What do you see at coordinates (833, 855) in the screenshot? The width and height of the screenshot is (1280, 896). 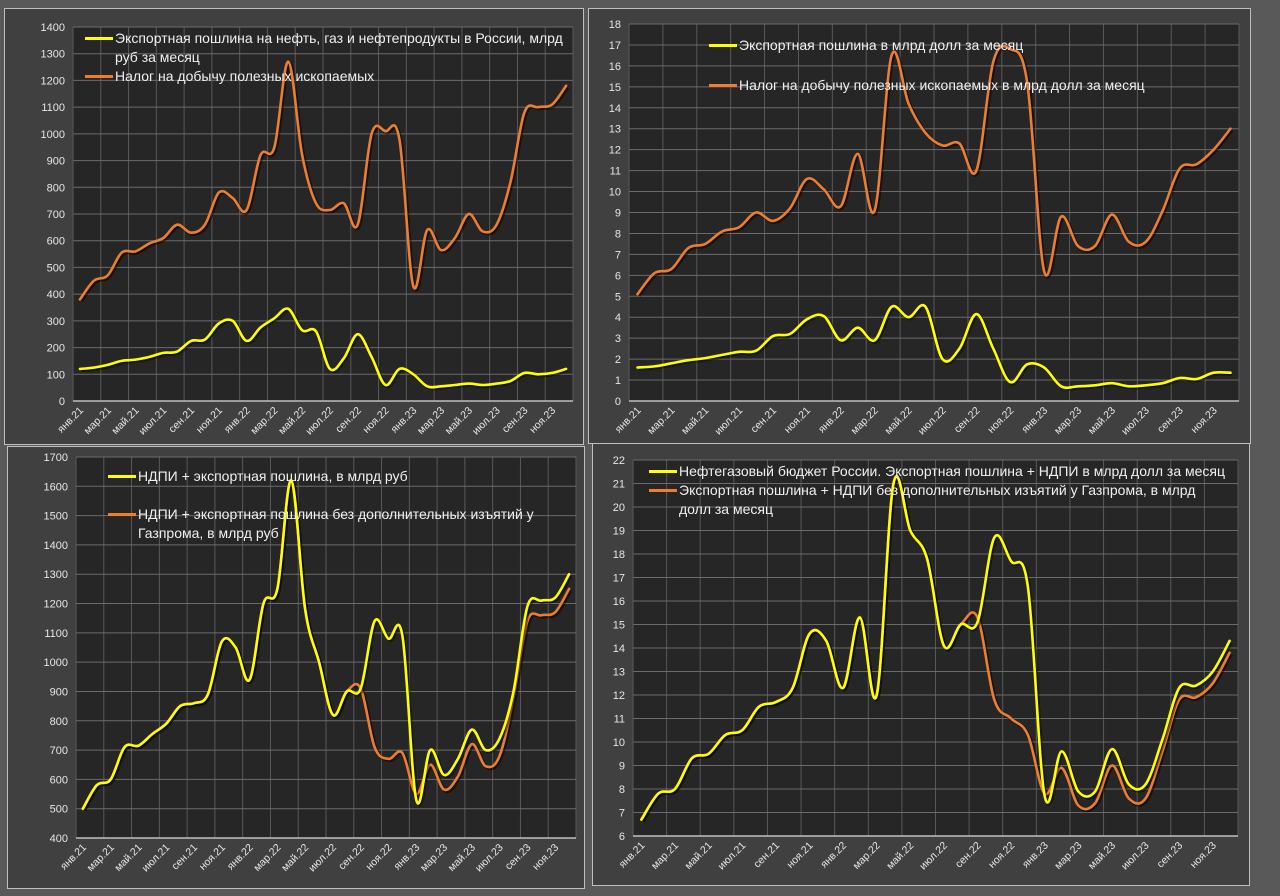 I see `x-tick-label: янв.22` at bounding box center [833, 855].